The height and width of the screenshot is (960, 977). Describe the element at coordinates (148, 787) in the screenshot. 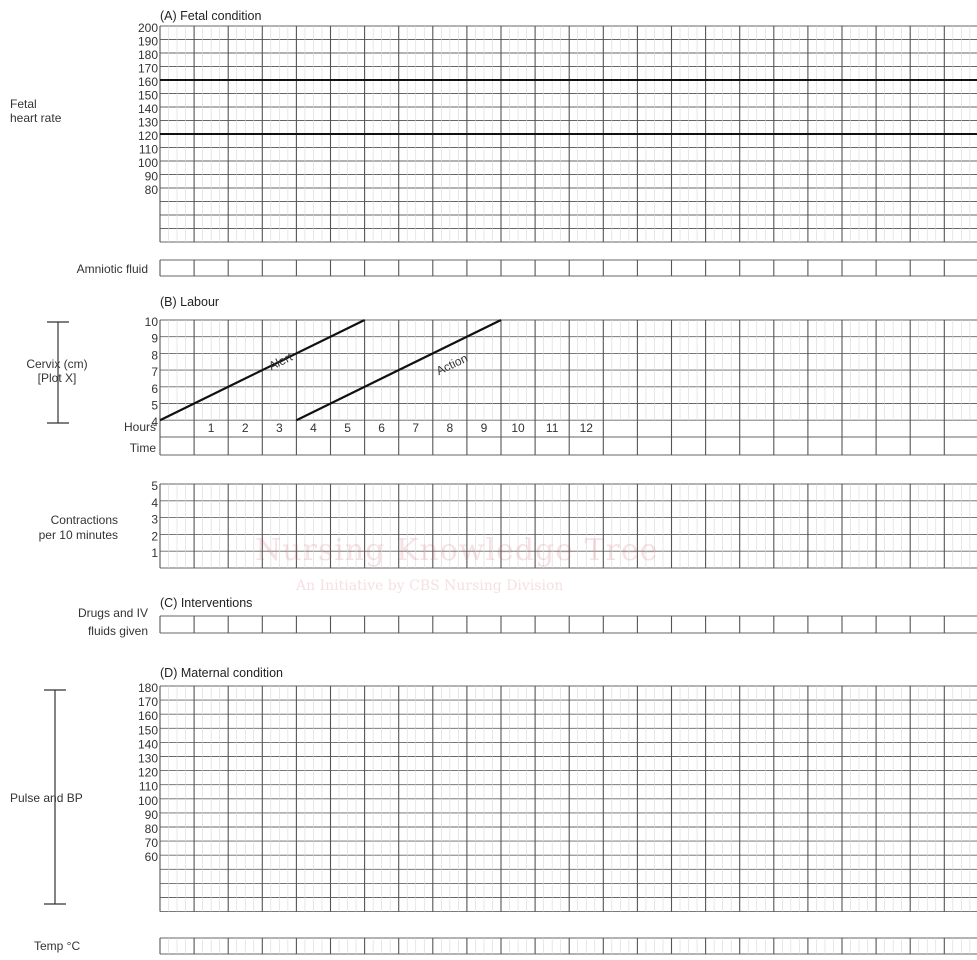

I see `pulse-bp-tick-110: 110` at that location.